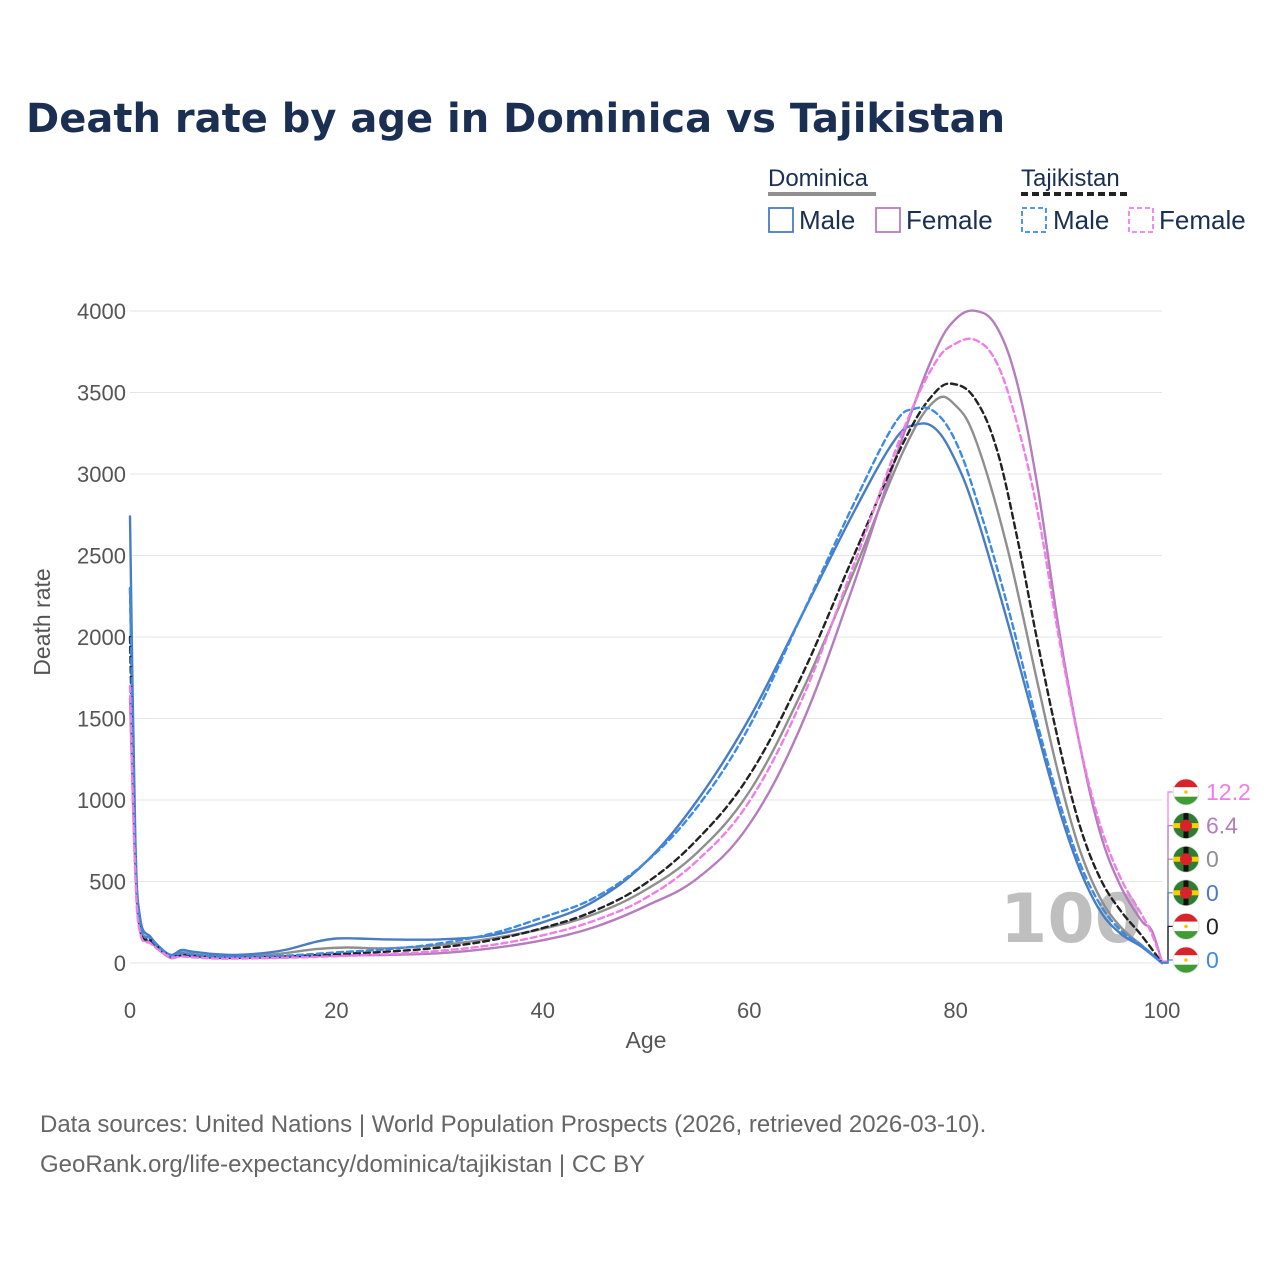  What do you see at coordinates (1206, 876) in the screenshot?
I see `end-labels: 12.2 6.4 0 0 0 0` at bounding box center [1206, 876].